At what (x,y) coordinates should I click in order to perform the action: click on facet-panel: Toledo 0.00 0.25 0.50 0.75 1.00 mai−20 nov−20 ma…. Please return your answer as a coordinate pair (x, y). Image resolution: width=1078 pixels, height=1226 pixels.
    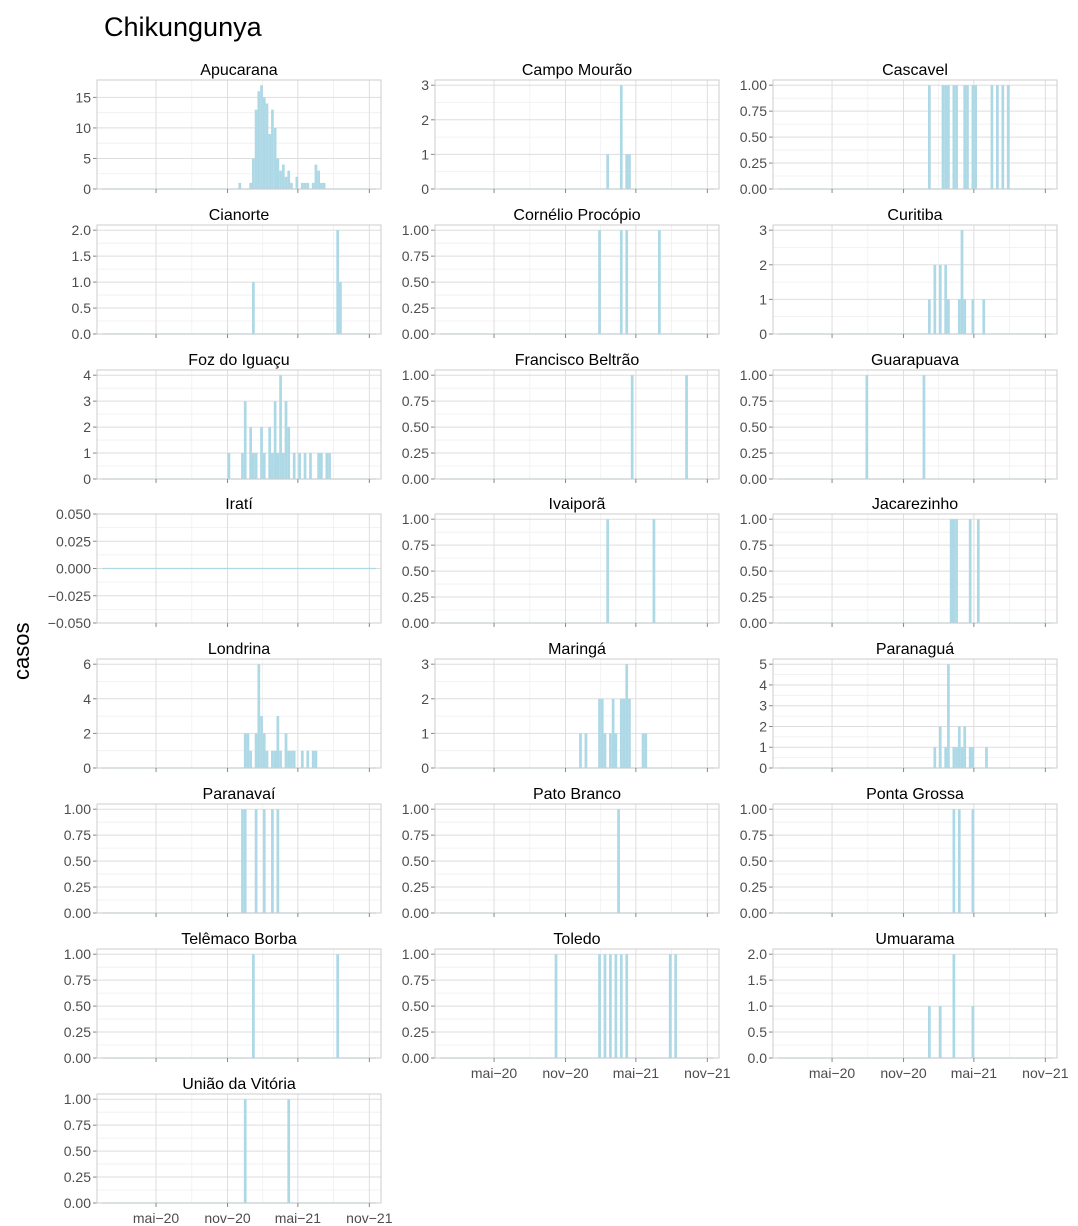
    Looking at the image, I should click on (566, 1006).